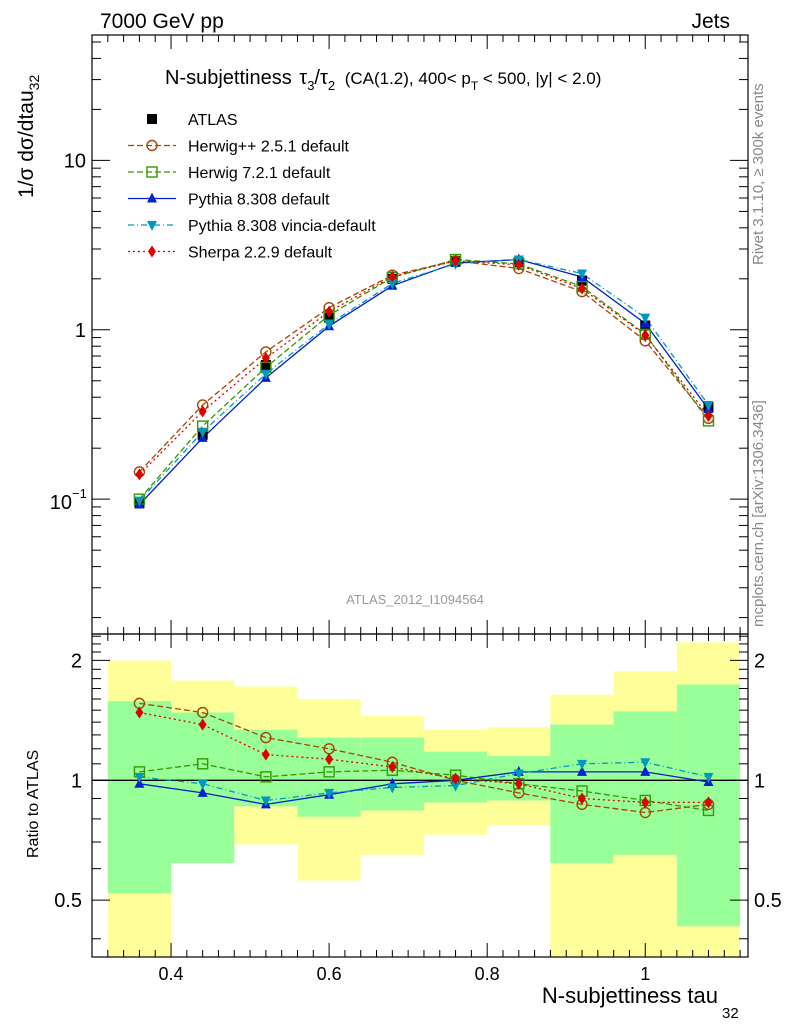 This screenshot has width=786, height=1024. What do you see at coordinates (630, 995) in the screenshot?
I see `x-axis-label-main: N-subjettiness tau` at bounding box center [630, 995].